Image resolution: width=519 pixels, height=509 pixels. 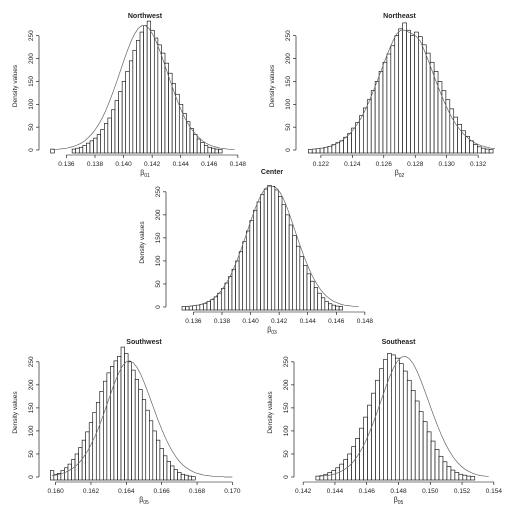 What do you see at coordinates (447, 164) in the screenshot?
I see `x-tick-label: 0.130` at bounding box center [447, 164].